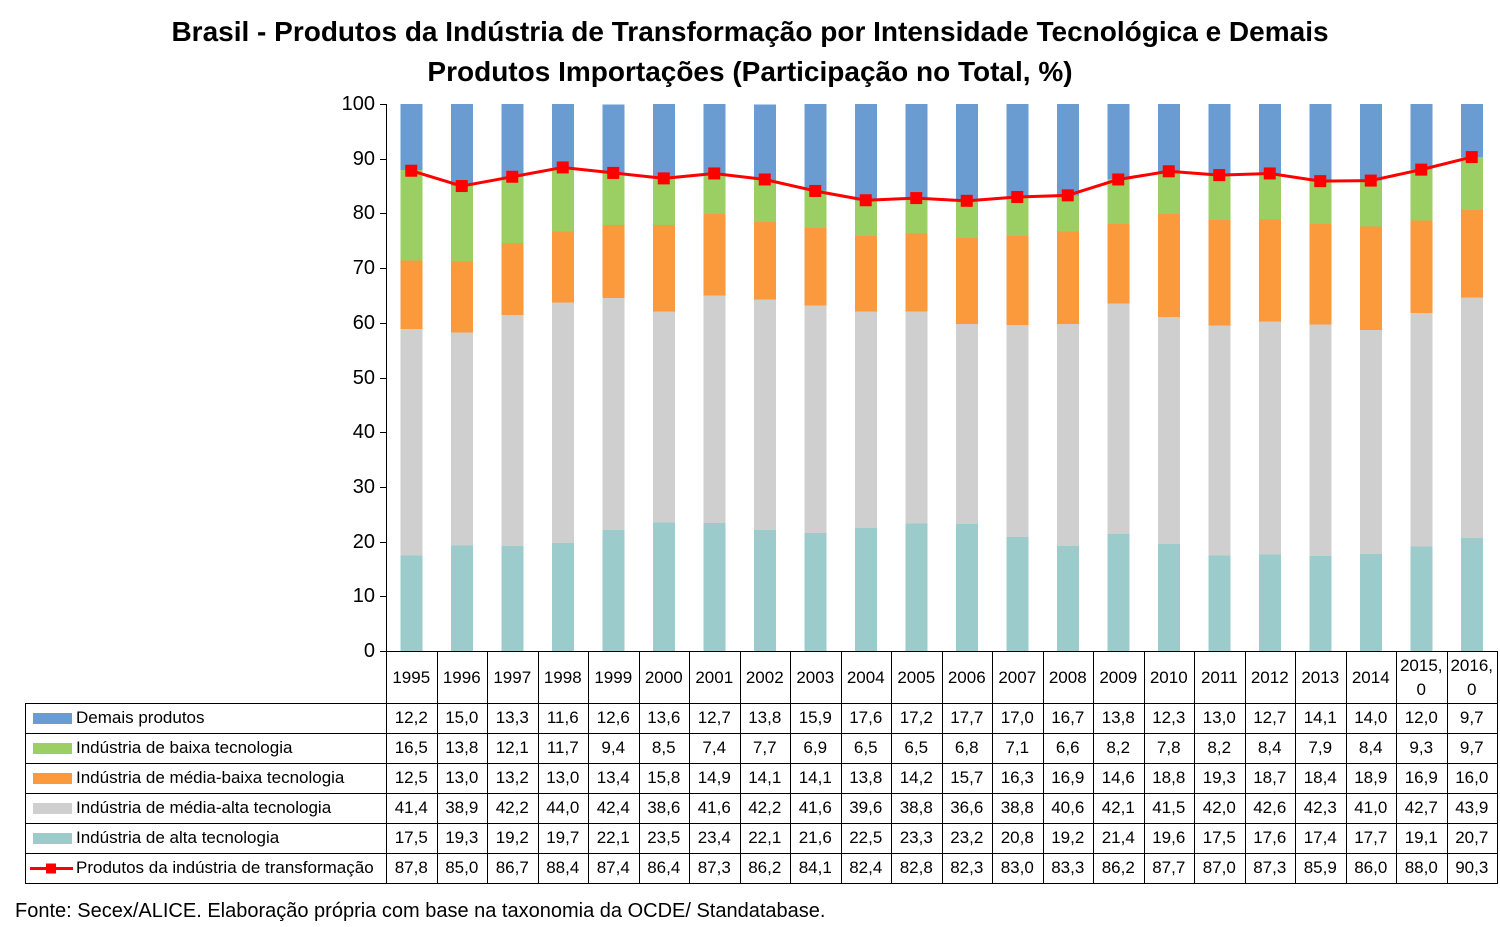 Image resolution: width=1500 pixels, height=927 pixels. I want to click on data-table-value: 42,2, so click(512, 807).